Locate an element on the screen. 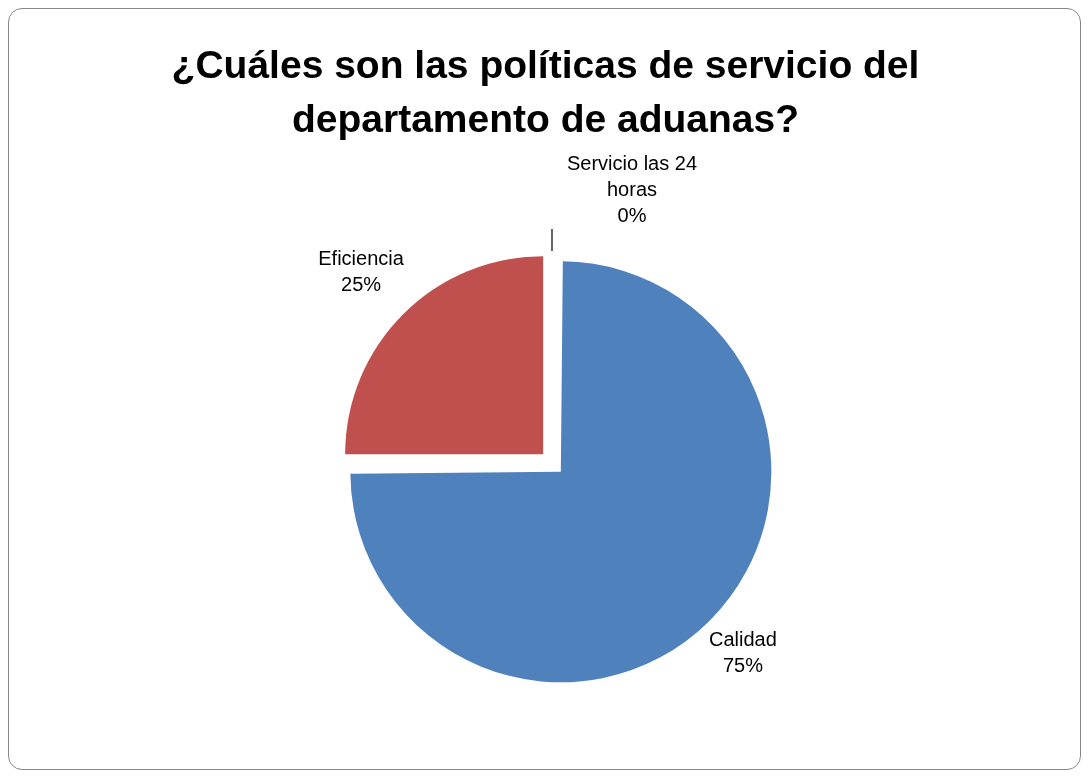 Image resolution: width=1091 pixels, height=778 pixels. category-label: Servicio las 24 horas is located at coordinates (632, 175).